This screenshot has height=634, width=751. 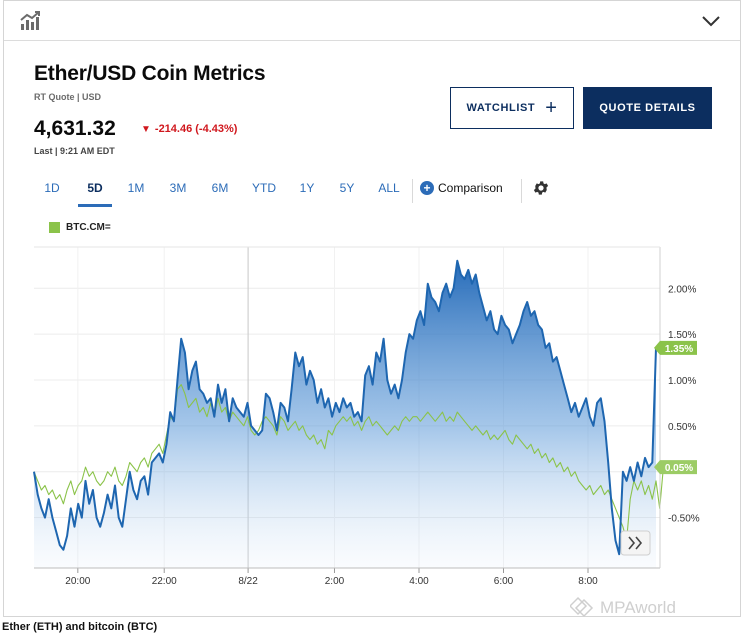 What do you see at coordinates (146, 129) in the screenshot?
I see `down-triangle-icon: ▼` at bounding box center [146, 129].